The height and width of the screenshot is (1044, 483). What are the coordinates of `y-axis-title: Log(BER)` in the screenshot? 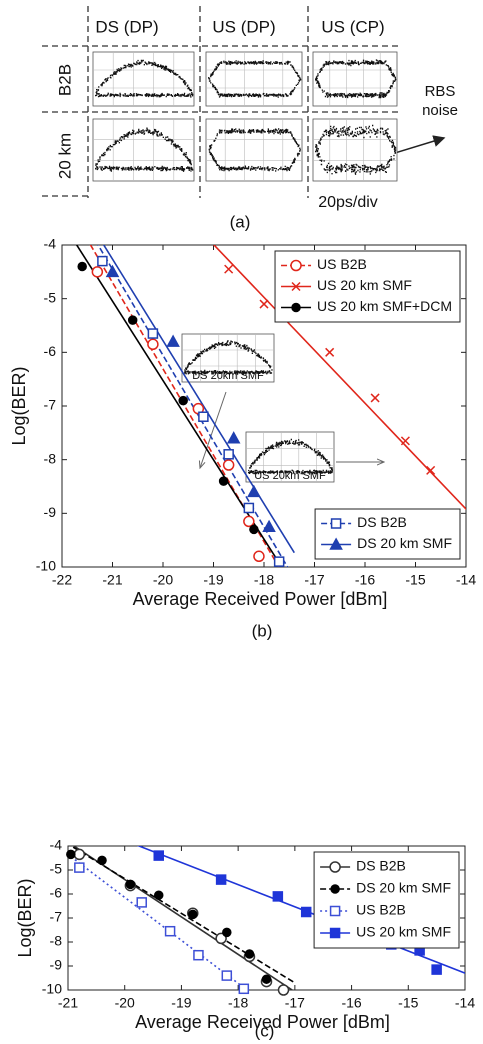 It's located at (19, 405).